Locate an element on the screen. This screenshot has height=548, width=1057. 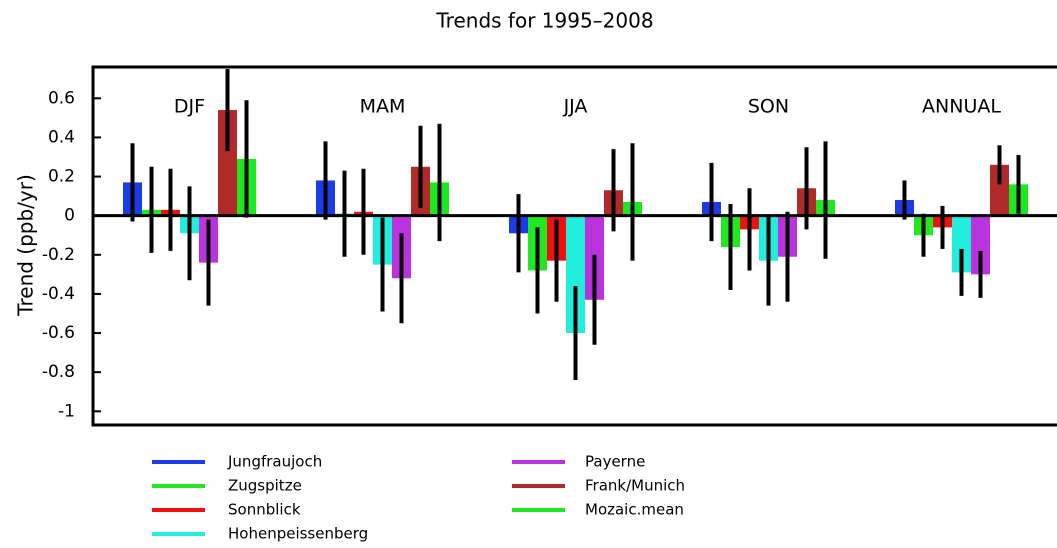
legend-label: Zugspitze is located at coordinates (265, 486).